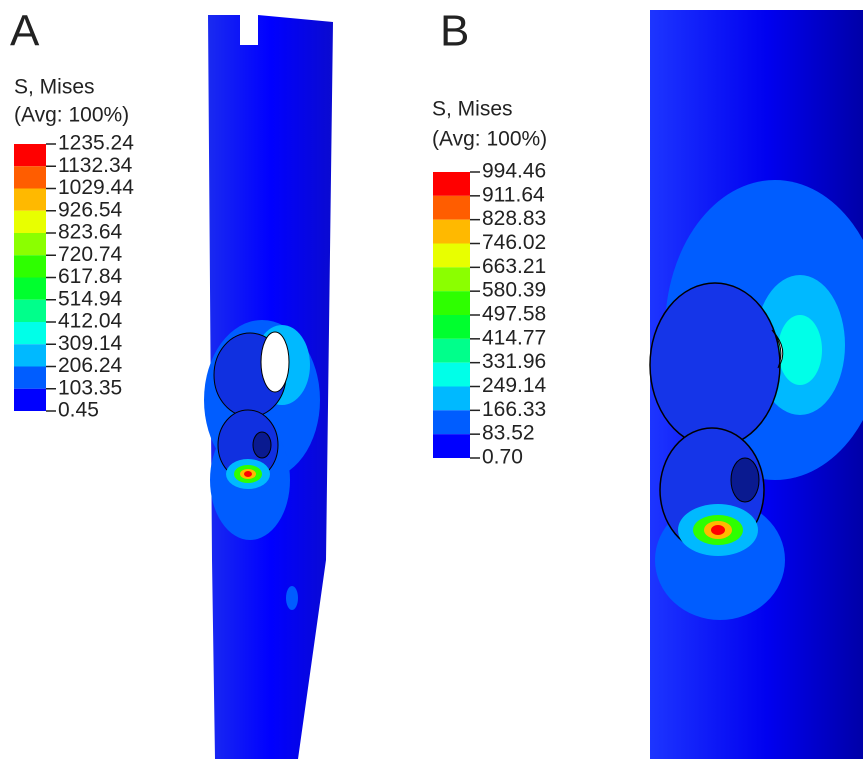  What do you see at coordinates (90, 343) in the screenshot?
I see `legend-label: 309.14` at bounding box center [90, 343].